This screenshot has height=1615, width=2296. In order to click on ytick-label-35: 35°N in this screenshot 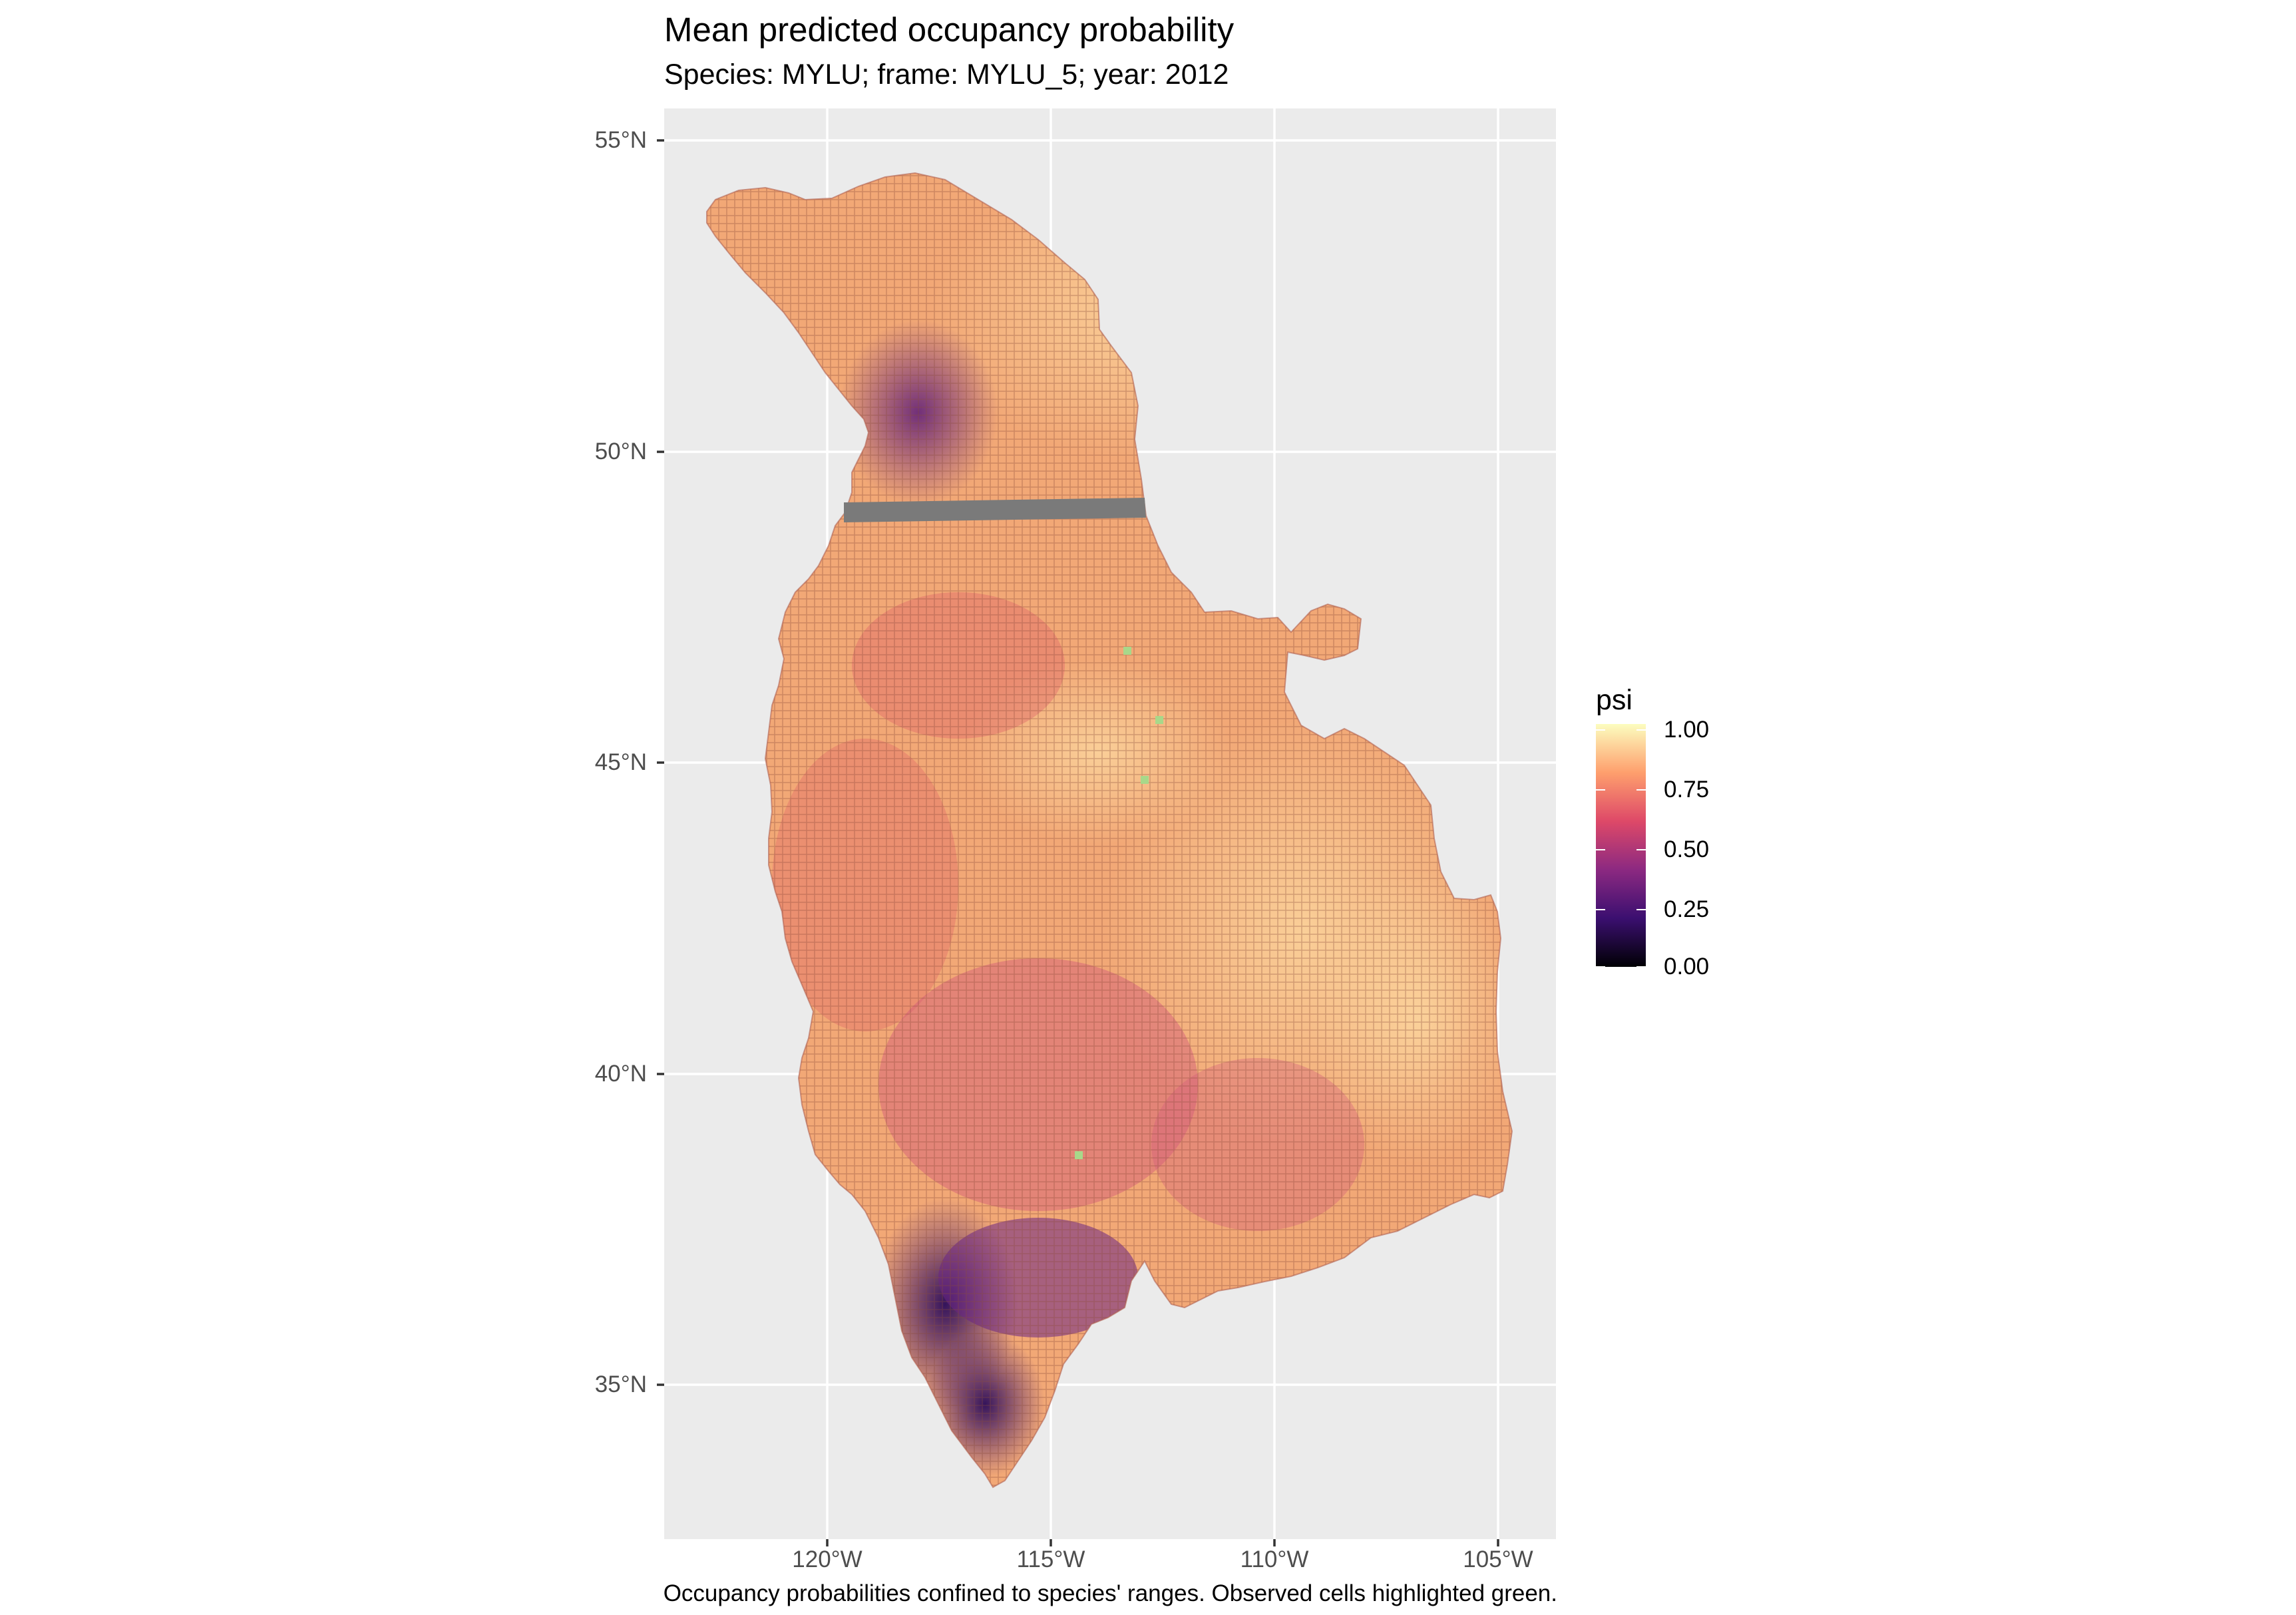, I will do `click(620, 1384)`.